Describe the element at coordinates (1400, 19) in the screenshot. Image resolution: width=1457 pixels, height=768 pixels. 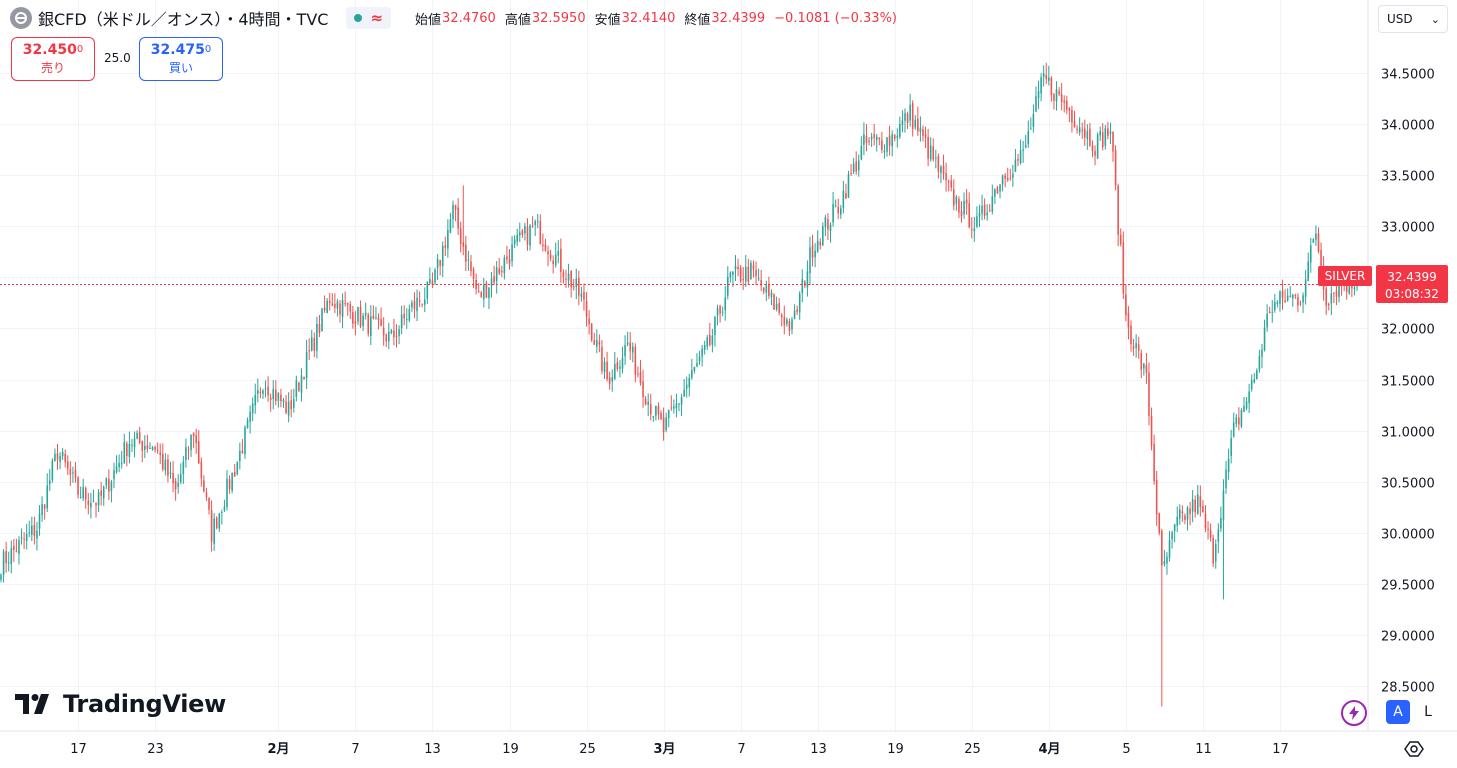
I see `currency-value: USD` at that location.